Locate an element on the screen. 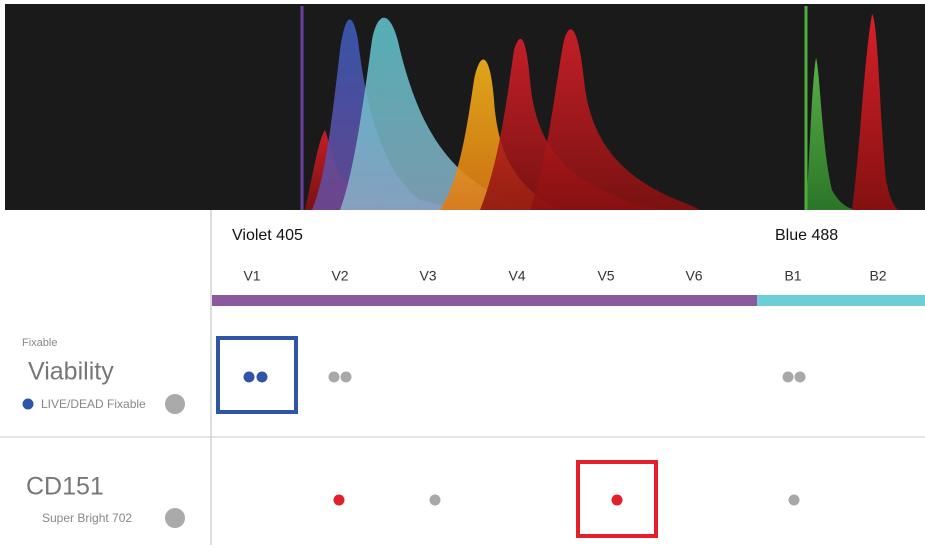  channel-label: V2 is located at coordinates (339, 276).